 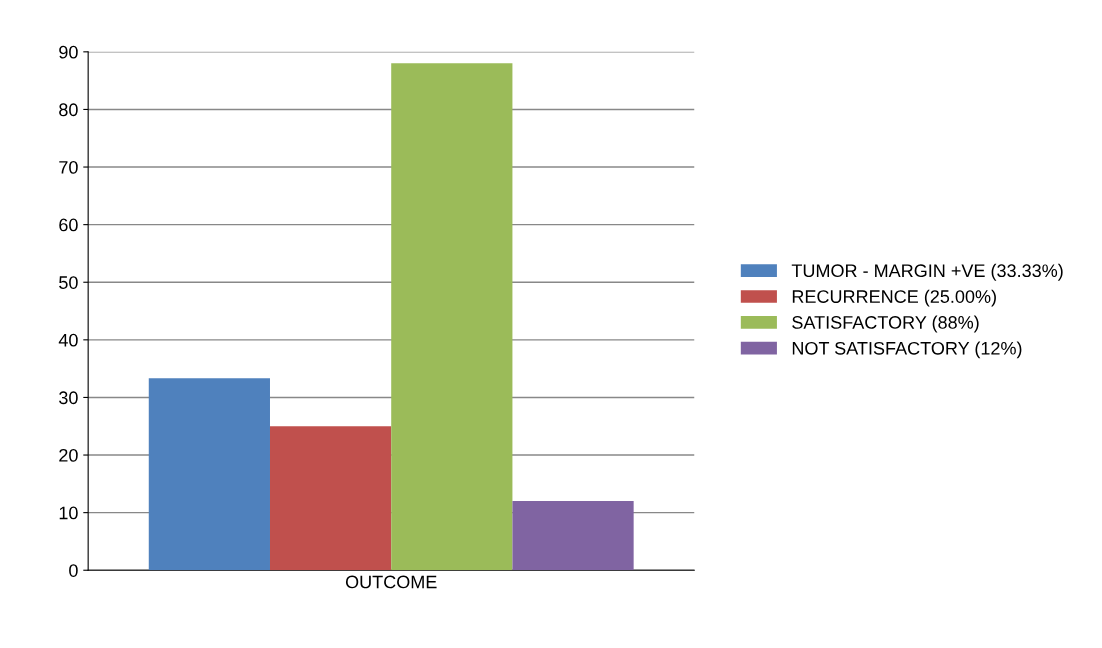 I want to click on y-tick-label: 40, so click(x=68, y=340).